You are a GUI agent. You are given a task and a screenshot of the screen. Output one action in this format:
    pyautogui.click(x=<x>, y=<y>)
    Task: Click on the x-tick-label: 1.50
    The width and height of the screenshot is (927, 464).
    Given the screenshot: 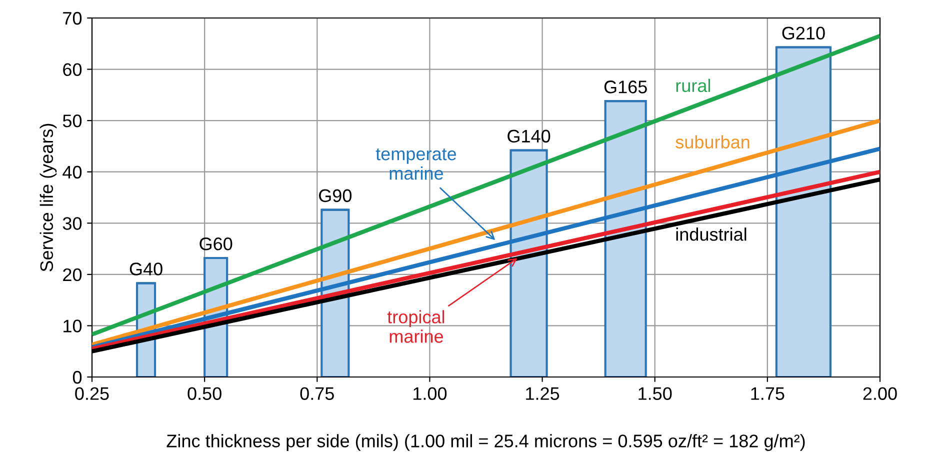 What is the action you would take?
    pyautogui.click(x=655, y=393)
    